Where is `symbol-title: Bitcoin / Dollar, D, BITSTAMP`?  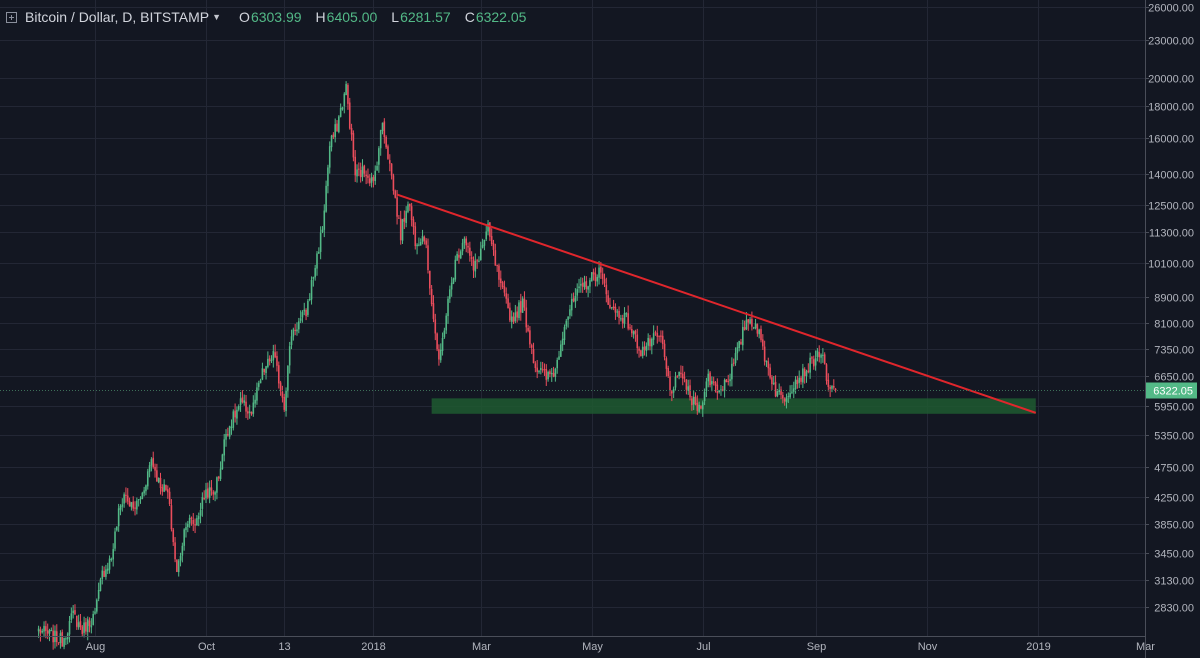
symbol-title: Bitcoin / Dollar, D, BITSTAMP is located at coordinates (117, 17).